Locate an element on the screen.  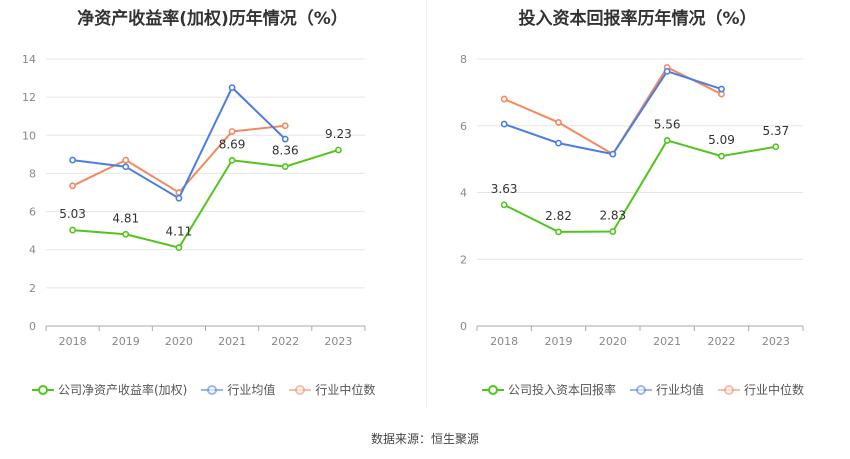
legend-item: 公司投入资本回报率 is located at coordinates (549, 389).